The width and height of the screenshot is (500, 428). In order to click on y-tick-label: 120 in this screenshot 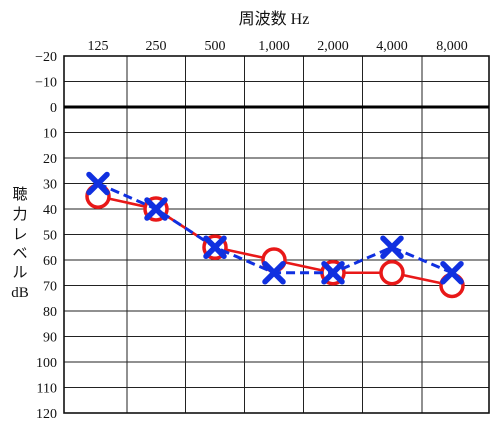, I will do `click(46, 414)`.